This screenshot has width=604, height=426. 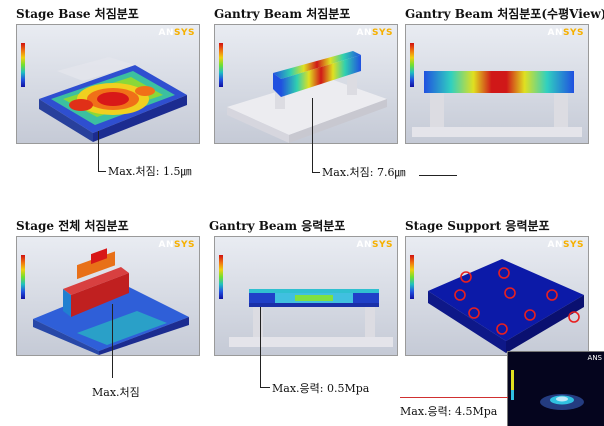 I want to click on panel-title-stage-base: Stage Base 처짐분포, so click(x=77, y=14).